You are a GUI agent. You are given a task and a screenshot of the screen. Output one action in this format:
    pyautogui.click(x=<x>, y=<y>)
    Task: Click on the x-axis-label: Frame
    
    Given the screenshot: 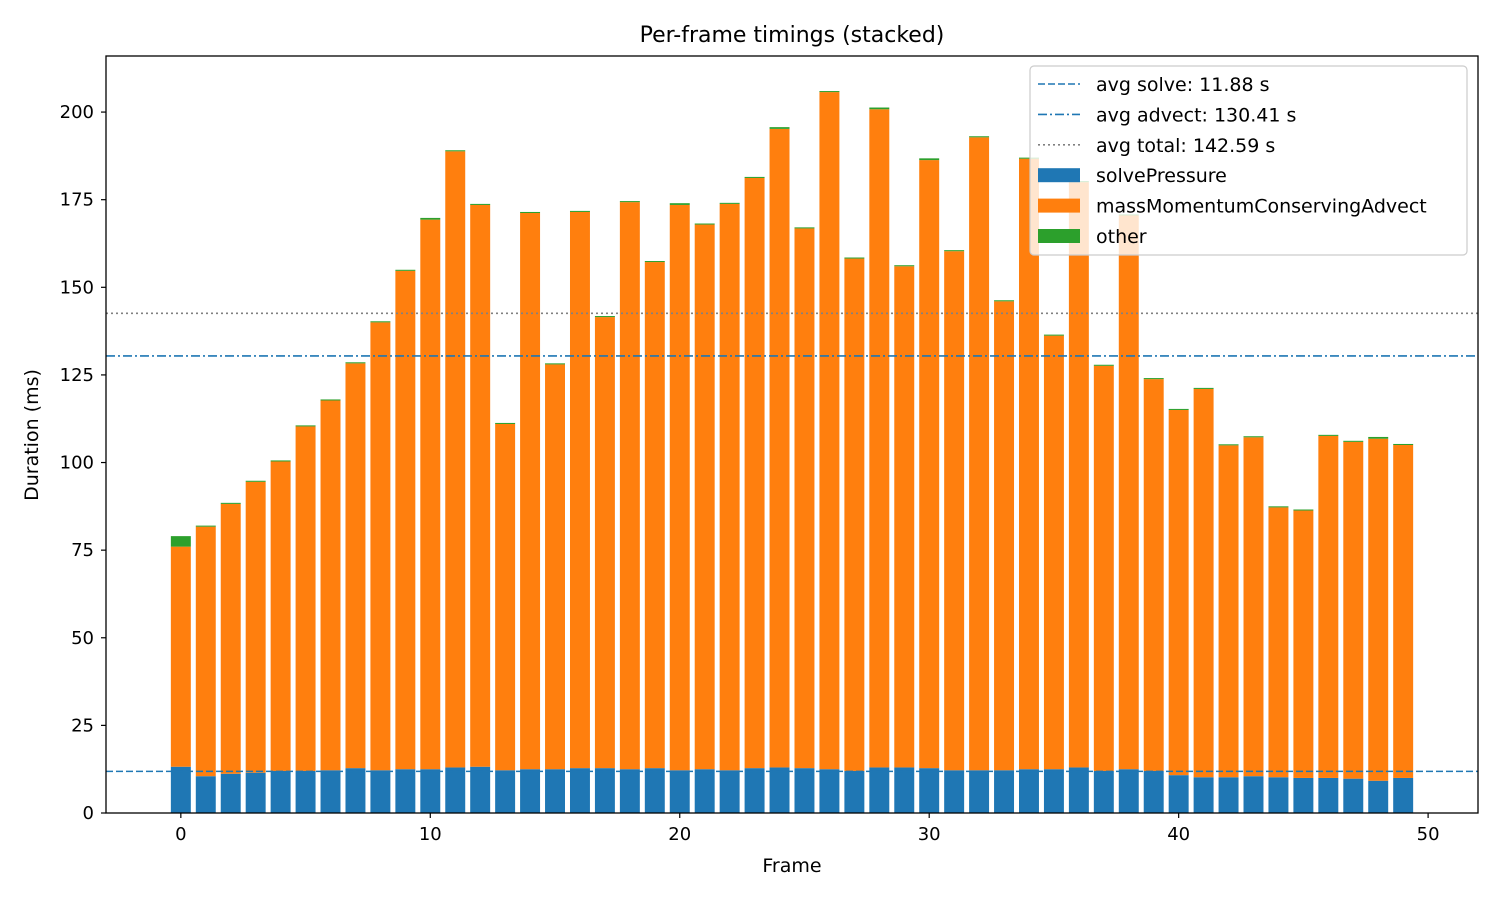 What is the action you would take?
    pyautogui.click(x=791, y=866)
    